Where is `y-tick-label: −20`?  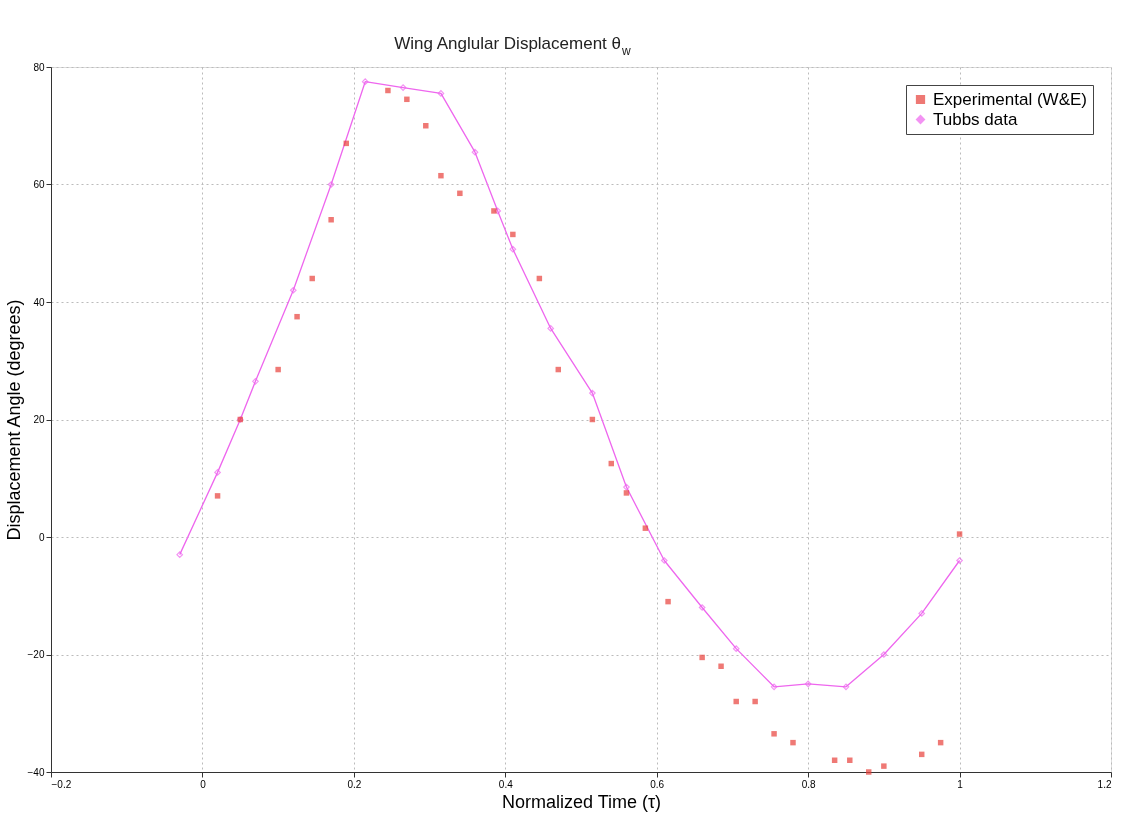 y-tick-label: −20 is located at coordinates (36, 654).